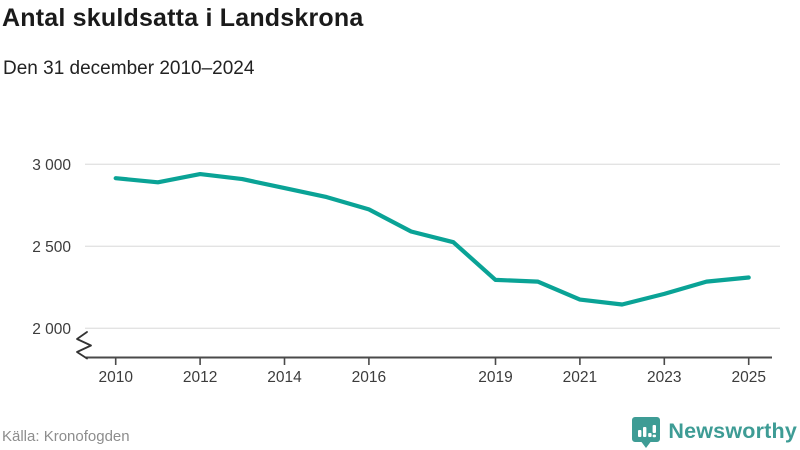  I want to click on newsworthy-wordmark: Newsworthy, so click(732, 431).